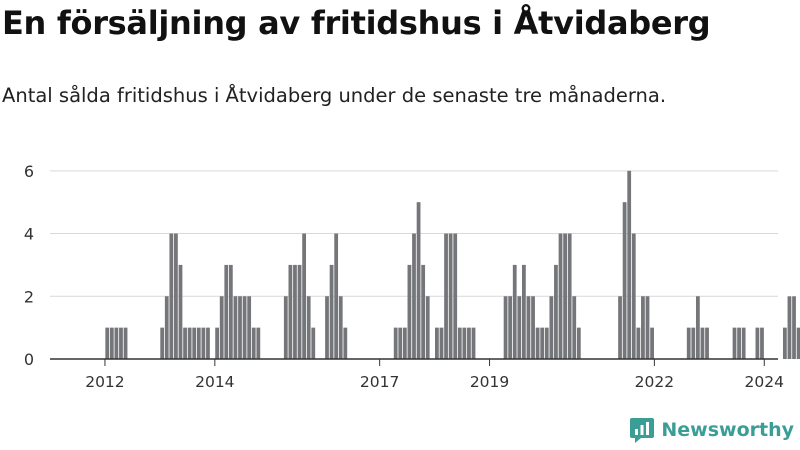  Describe the element at coordinates (414, 362) in the screenshot. I see `axes` at that location.